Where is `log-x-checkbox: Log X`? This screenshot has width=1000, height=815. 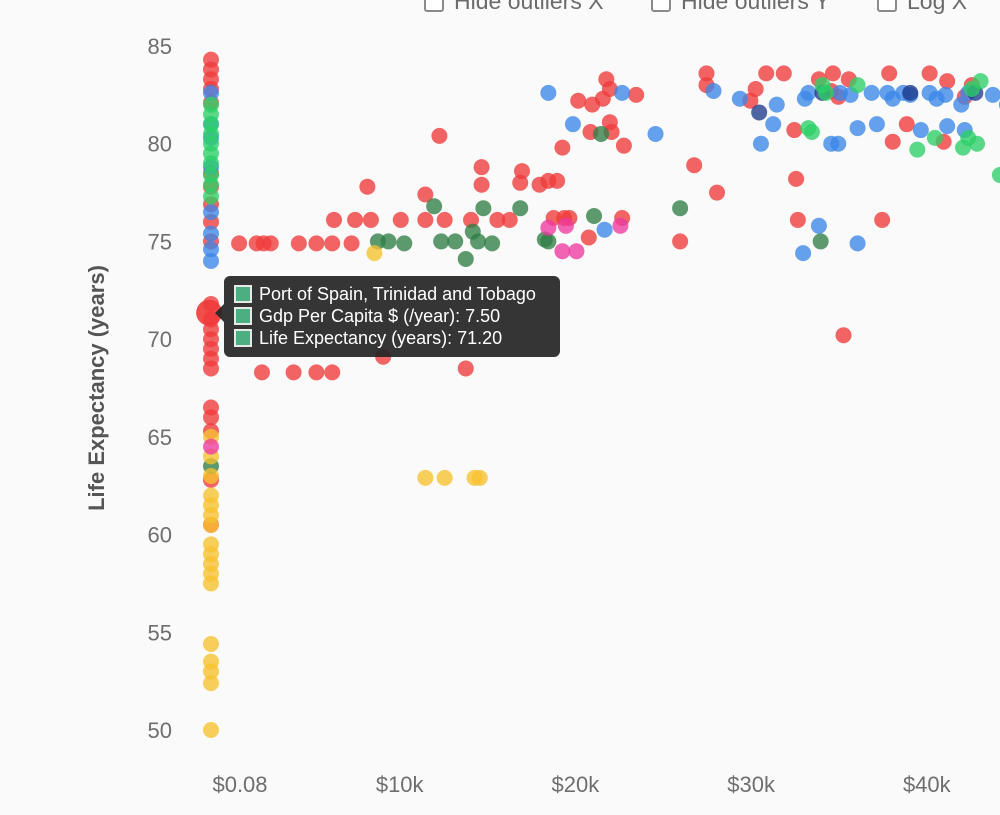 log-x-checkbox: Log X is located at coordinates (922, 7).